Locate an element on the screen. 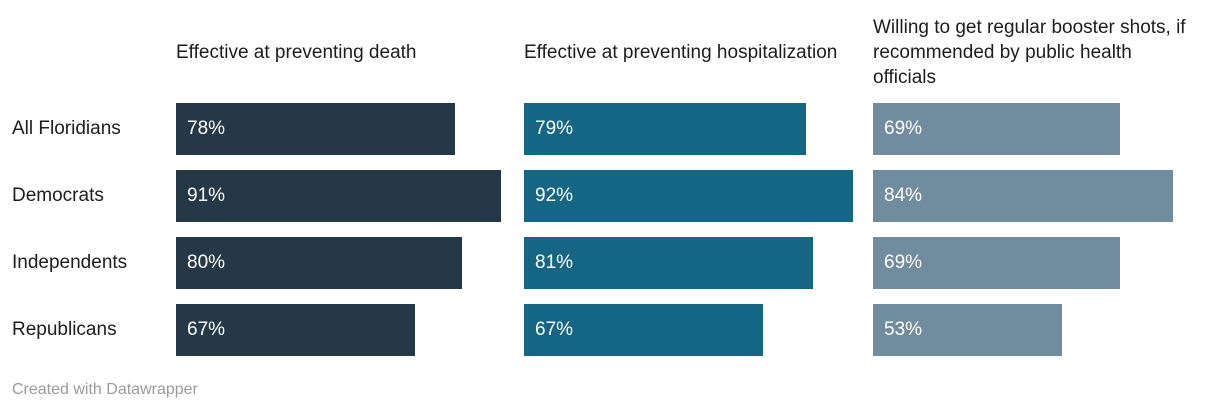  bar-track: 80% is located at coordinates (350, 263).